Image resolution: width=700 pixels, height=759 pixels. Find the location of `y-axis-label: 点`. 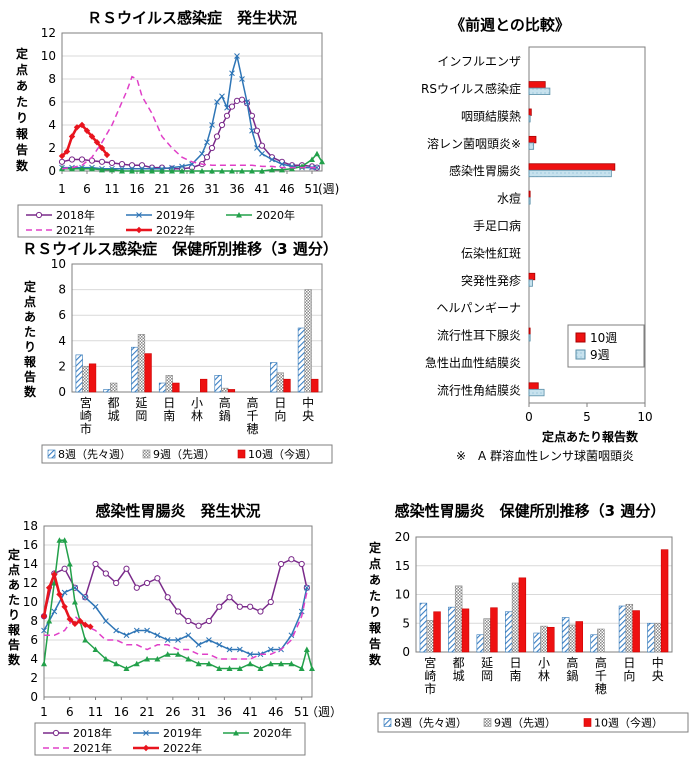

y-axis-label: 点 is located at coordinates (30, 301).